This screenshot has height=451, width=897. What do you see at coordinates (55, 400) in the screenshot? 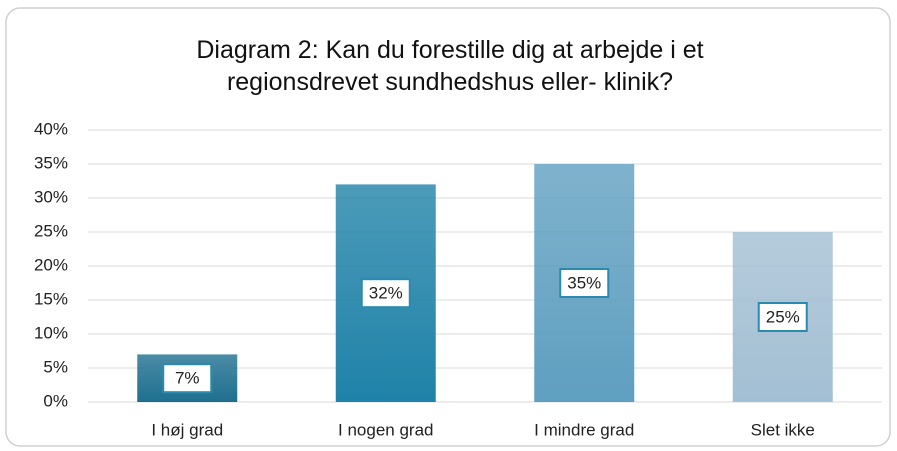
I see `y-tick-label: 0%` at bounding box center [55, 400].